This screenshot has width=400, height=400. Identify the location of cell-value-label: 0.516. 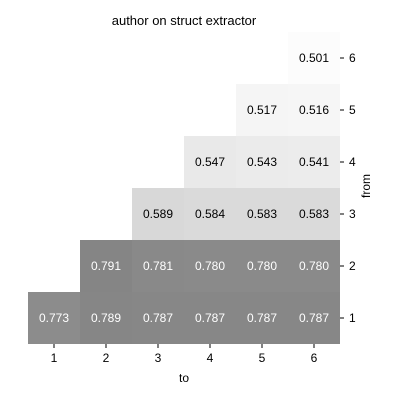
(314, 110).